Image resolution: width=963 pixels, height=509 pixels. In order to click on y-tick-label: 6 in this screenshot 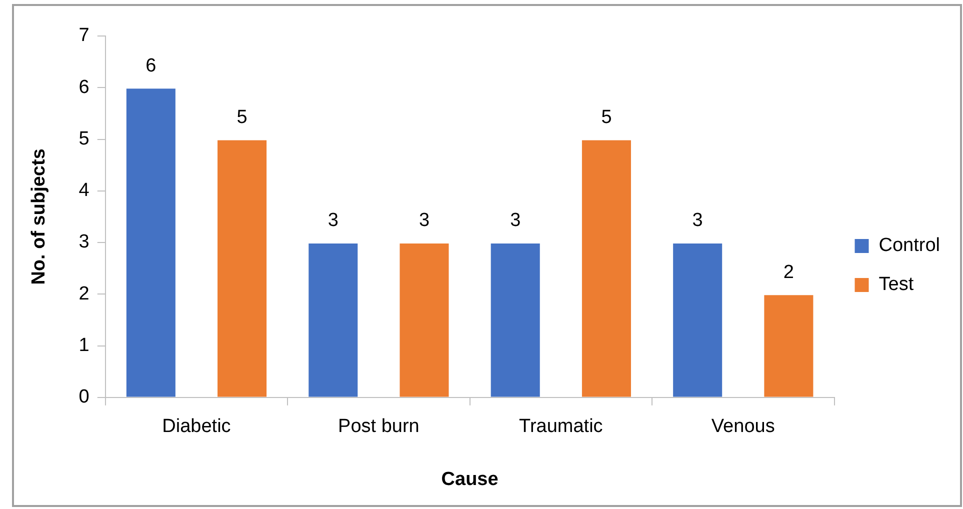, I will do `click(84, 87)`.